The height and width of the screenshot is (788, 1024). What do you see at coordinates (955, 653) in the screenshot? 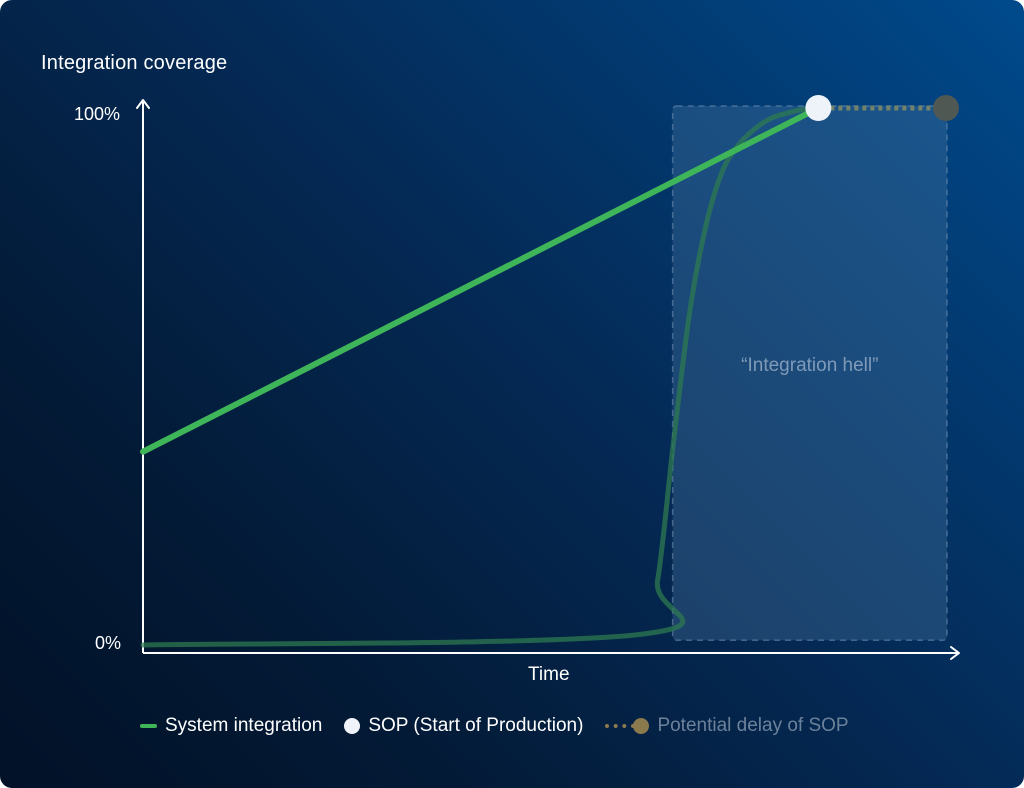
I see `x-axis-arrow` at bounding box center [955, 653].